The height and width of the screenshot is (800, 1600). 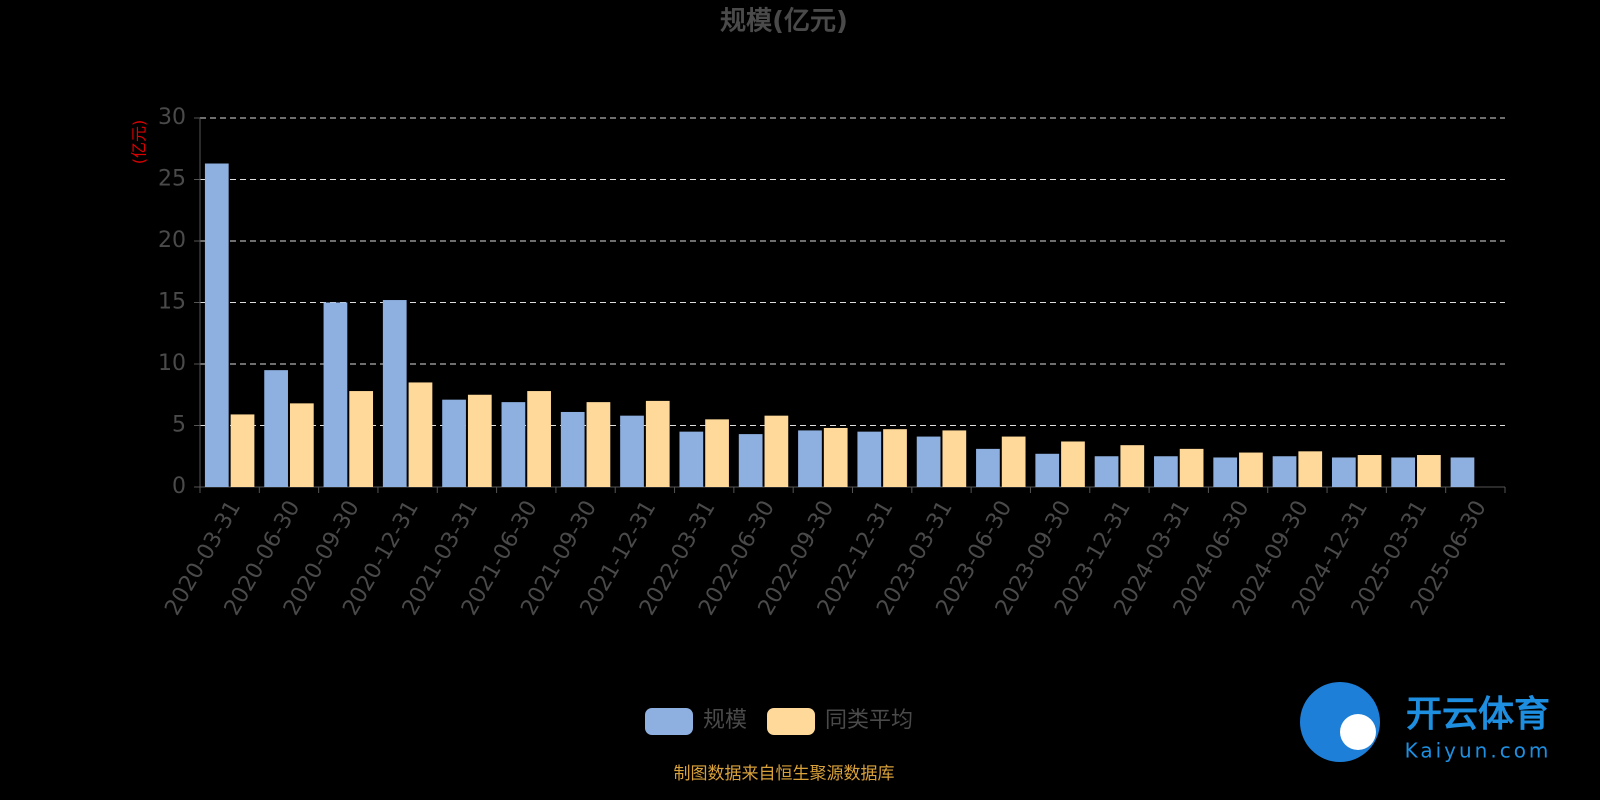 I want to click on y-tick-label: 10, so click(x=172, y=363).